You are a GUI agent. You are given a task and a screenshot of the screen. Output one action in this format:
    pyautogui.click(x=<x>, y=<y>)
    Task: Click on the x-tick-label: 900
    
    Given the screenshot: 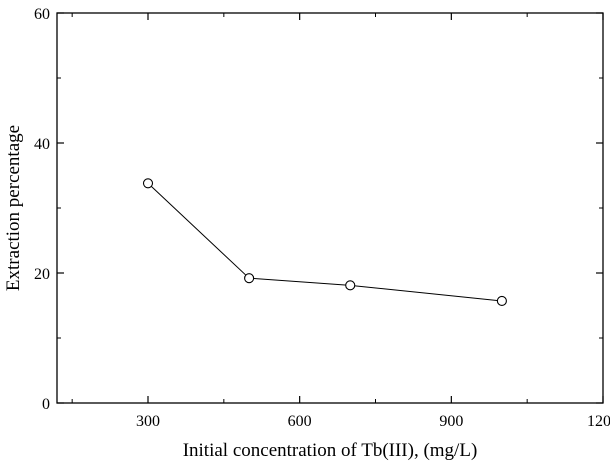 What is the action you would take?
    pyautogui.click(x=451, y=421)
    